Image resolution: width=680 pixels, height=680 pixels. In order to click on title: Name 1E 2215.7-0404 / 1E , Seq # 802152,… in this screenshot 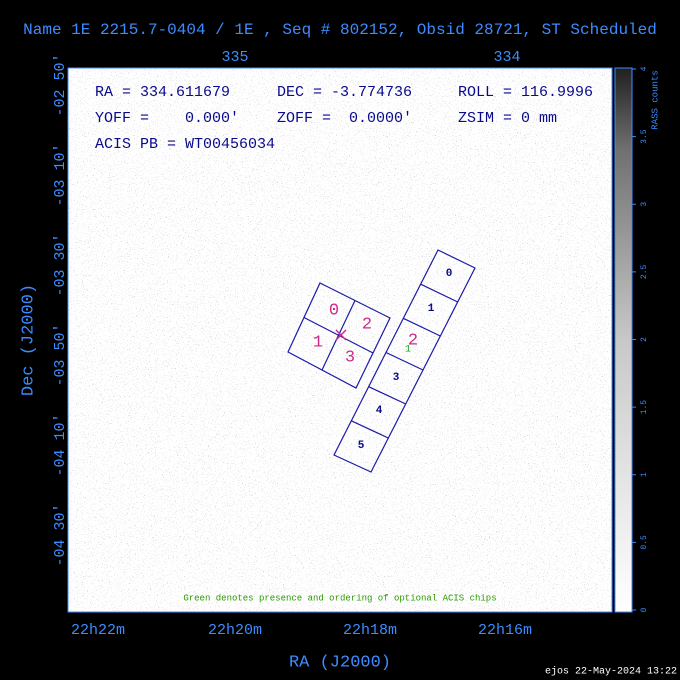, I will do `click(340, 30)`.